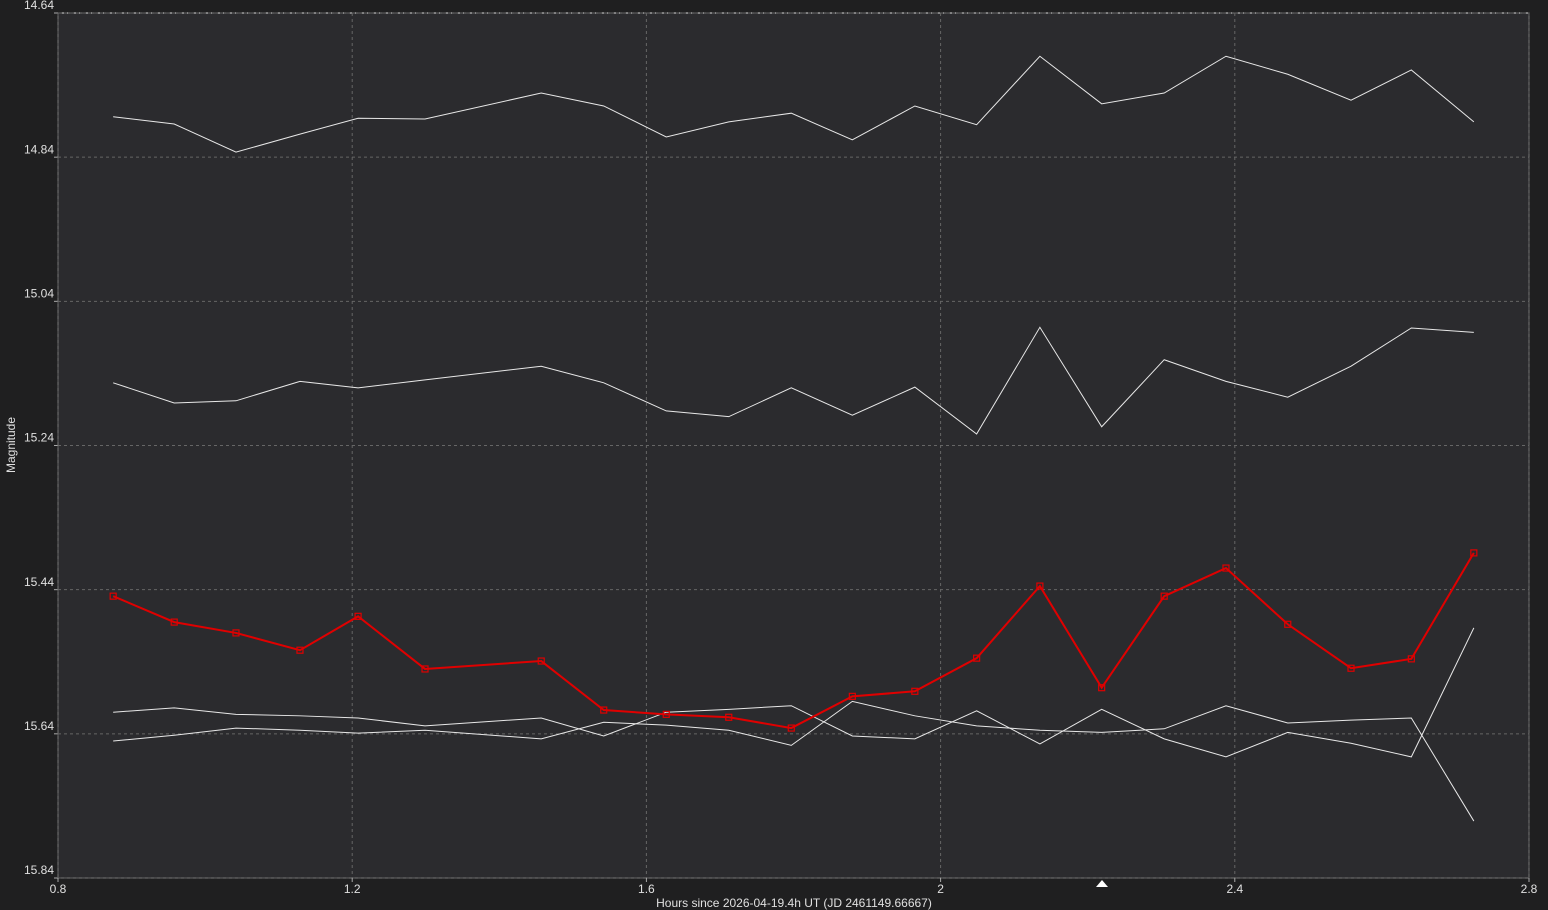 The height and width of the screenshot is (910, 1548). Describe the element at coordinates (39, 149) in the screenshot. I see `y-tick-label: 14.84` at that location.